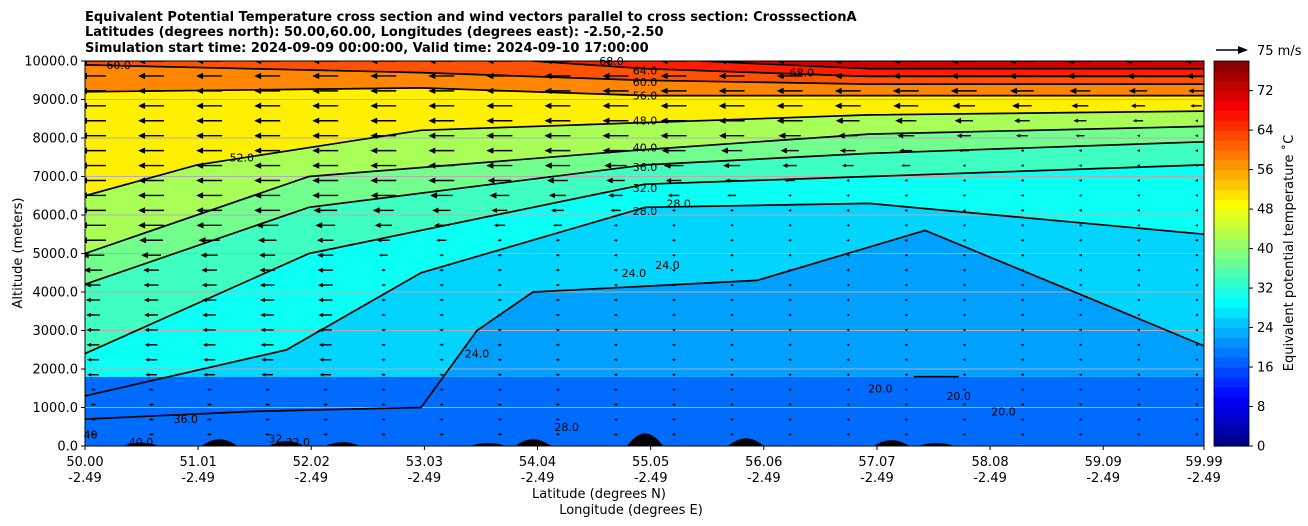 This screenshot has height=526, width=1308. I want to click on x-tick-label-latitude: 57.07, so click(876, 462).